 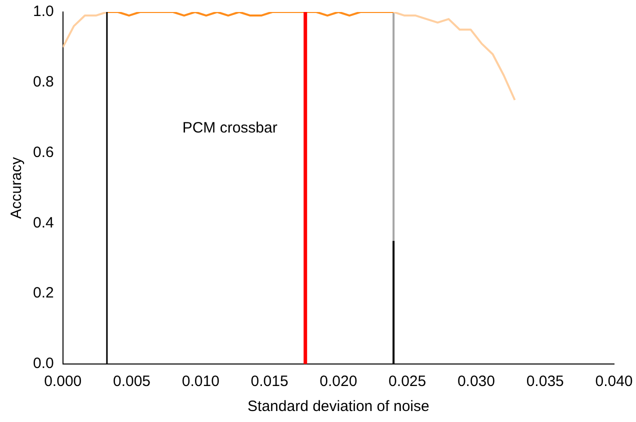 I want to click on y-tick-label: 0.6, so click(x=43, y=152).